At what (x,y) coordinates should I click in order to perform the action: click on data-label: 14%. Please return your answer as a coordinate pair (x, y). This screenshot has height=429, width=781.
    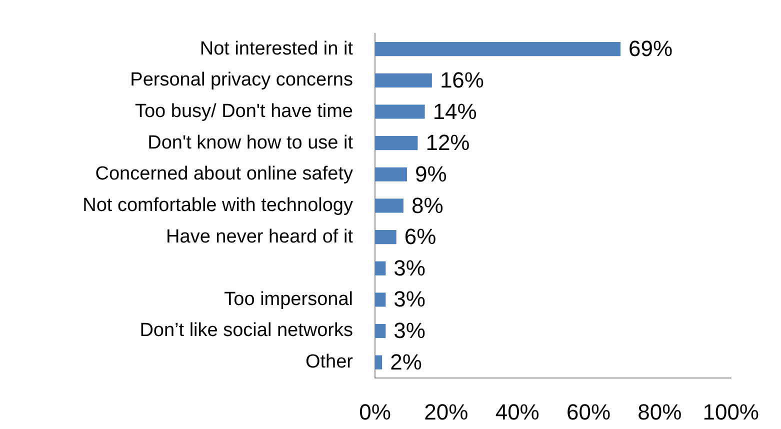
    Looking at the image, I should click on (454, 111).